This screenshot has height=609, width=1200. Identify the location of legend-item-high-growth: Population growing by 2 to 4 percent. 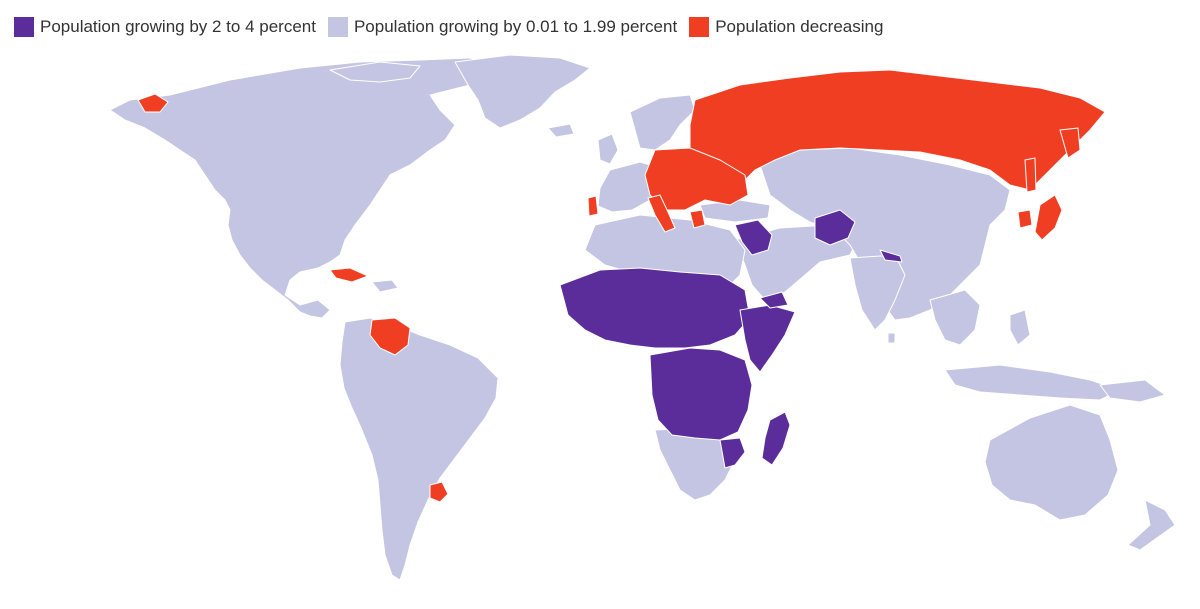
(165, 27).